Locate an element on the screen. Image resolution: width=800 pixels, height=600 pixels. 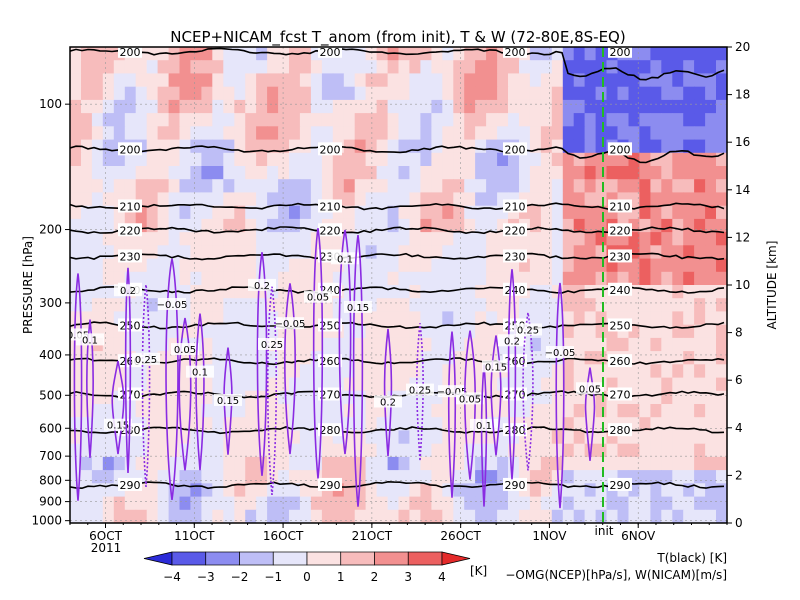
w-contour is located at coordinates (200, 392).